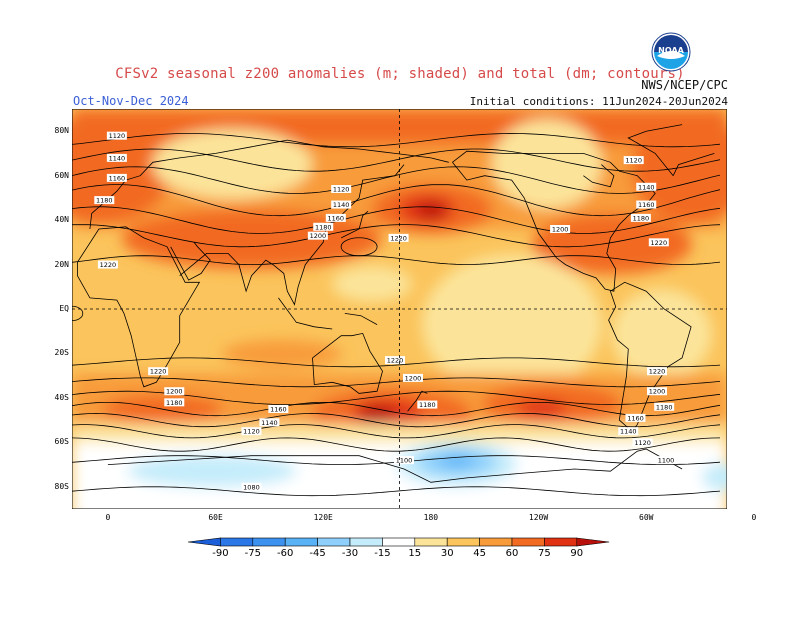 Image resolution: width=800 pixels, height=618 pixels. What do you see at coordinates (447, 553) in the screenshot?
I see `legend-level-label: 30` at bounding box center [447, 553].